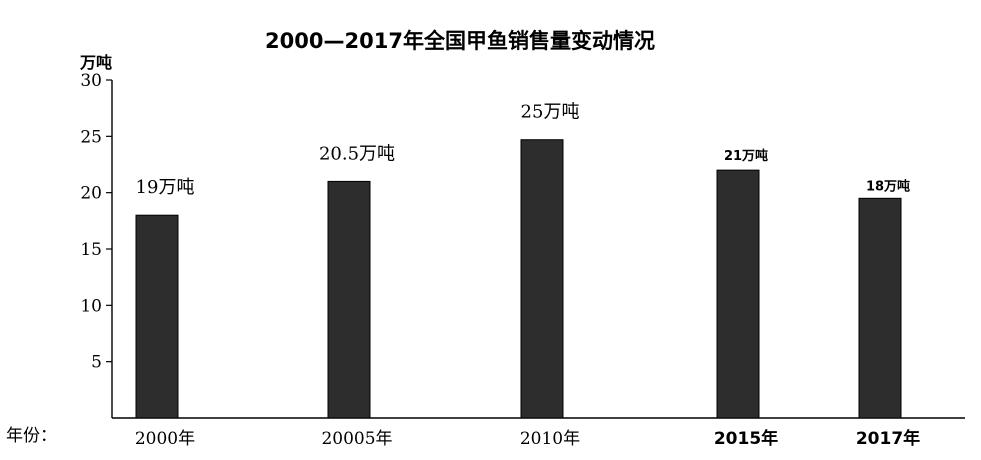  I want to click on bar-data-label: 25万吨, so click(550, 112).